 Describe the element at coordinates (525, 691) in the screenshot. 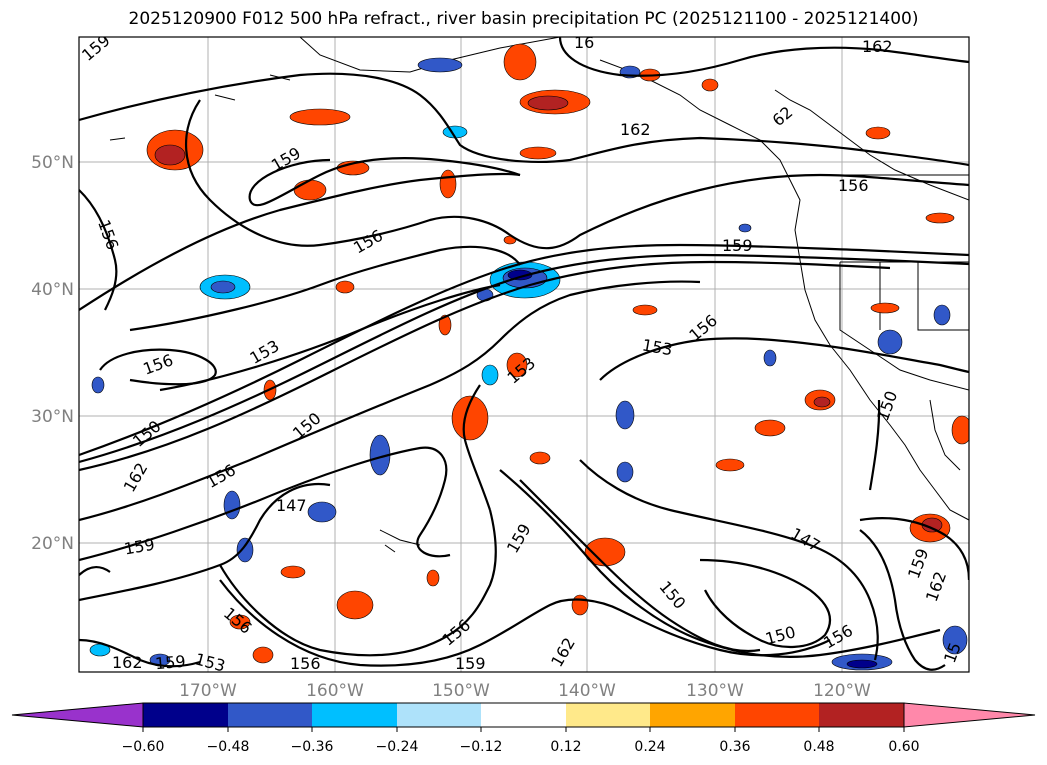

I see `longitude-labels: 170°W 160°W 150°W 140°W 130°W 120°W` at that location.